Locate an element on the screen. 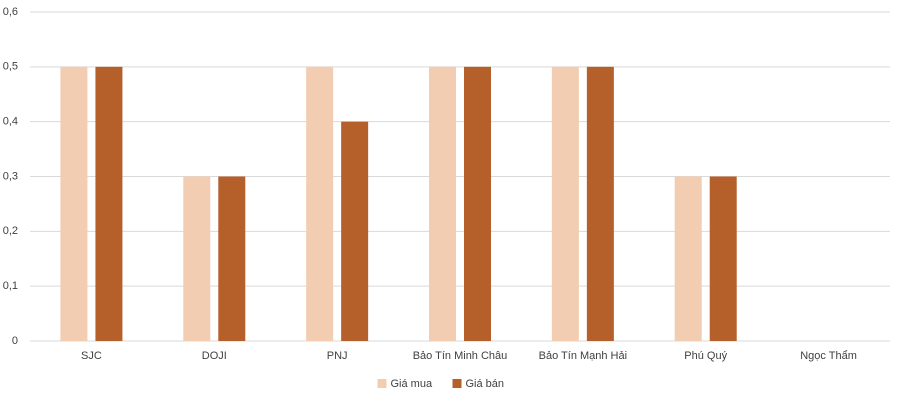 The width and height of the screenshot is (900, 402). x-tick-label: PNJ is located at coordinates (337, 356).